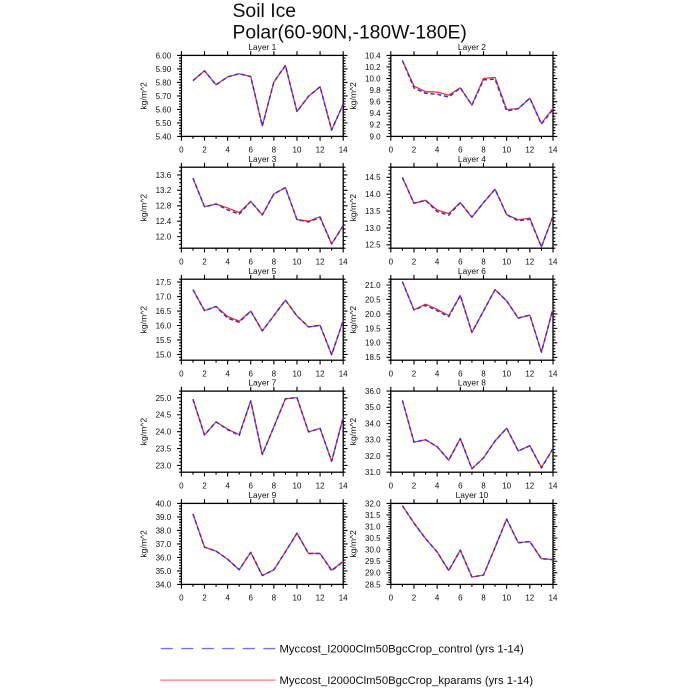 This screenshot has width=700, height=700. What do you see at coordinates (164, 340) in the screenshot?
I see `svg-text: 15.5` at bounding box center [164, 340].